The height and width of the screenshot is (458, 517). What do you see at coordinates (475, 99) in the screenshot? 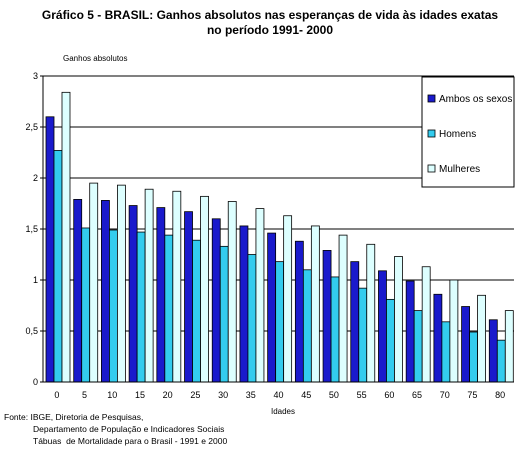
I see `legend-entry: Ambos os sexos` at bounding box center [475, 99].